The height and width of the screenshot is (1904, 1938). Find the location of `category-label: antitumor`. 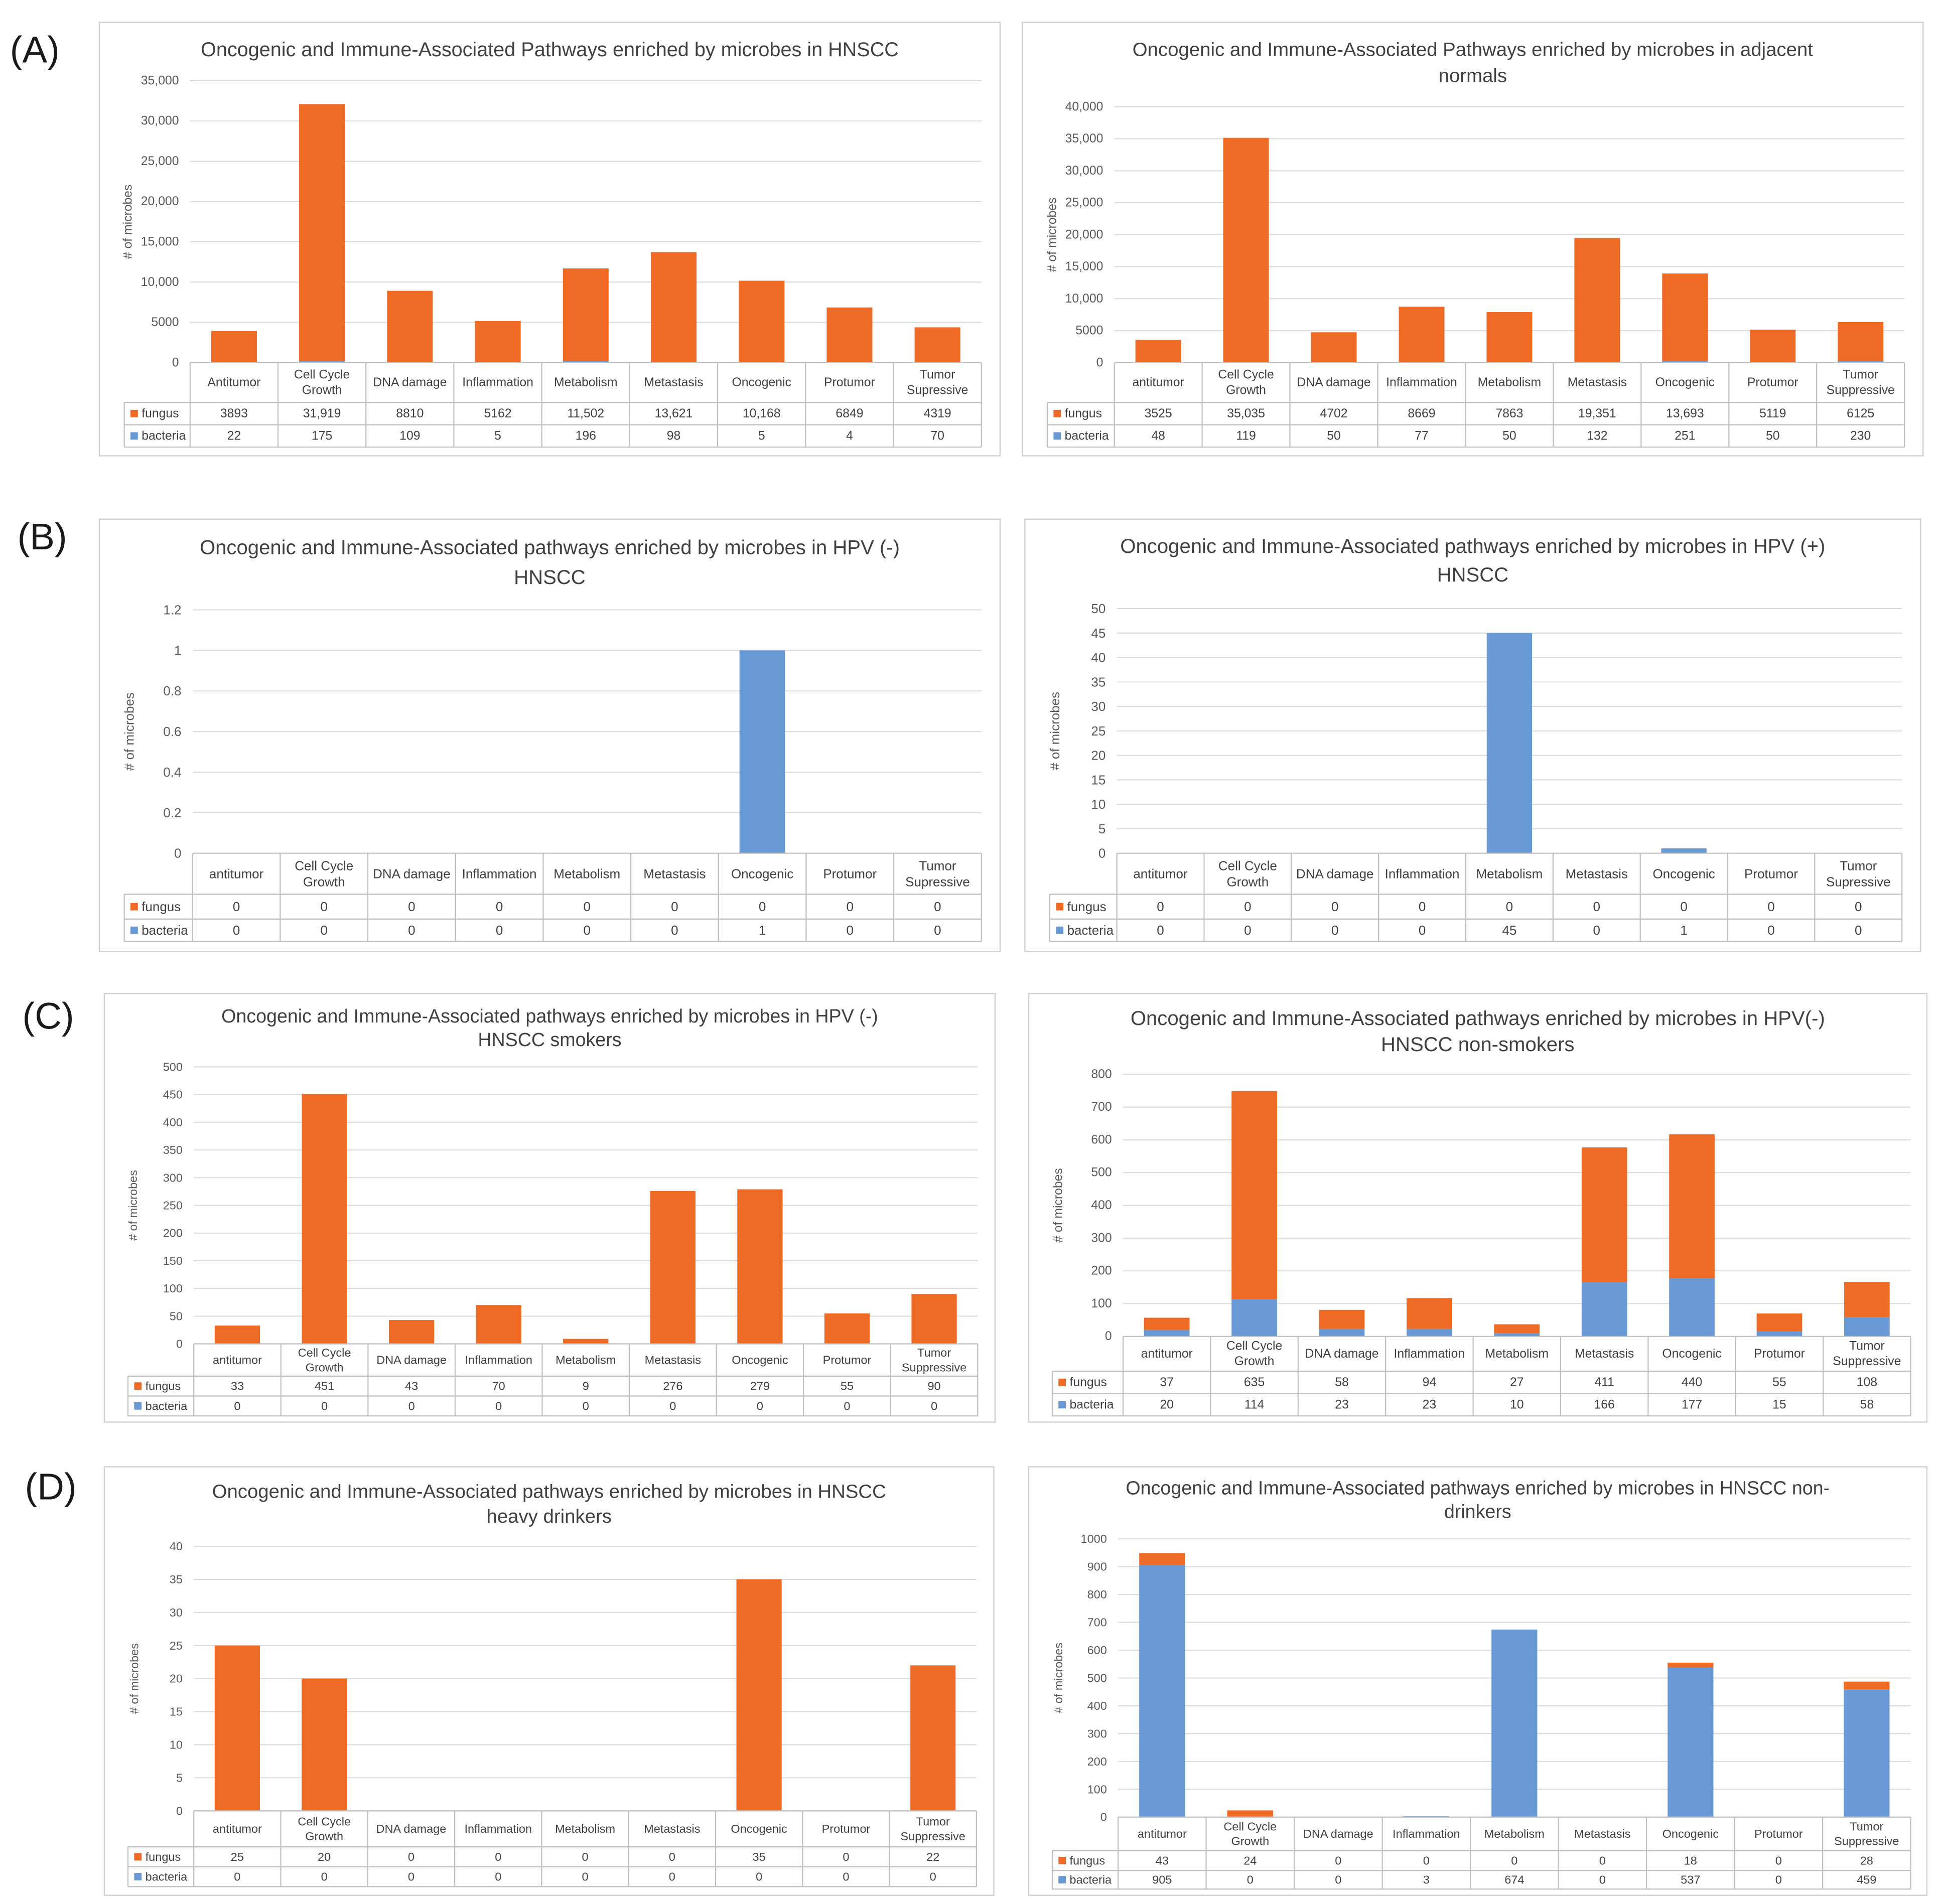

category-label: antitumor is located at coordinates (1160, 874).